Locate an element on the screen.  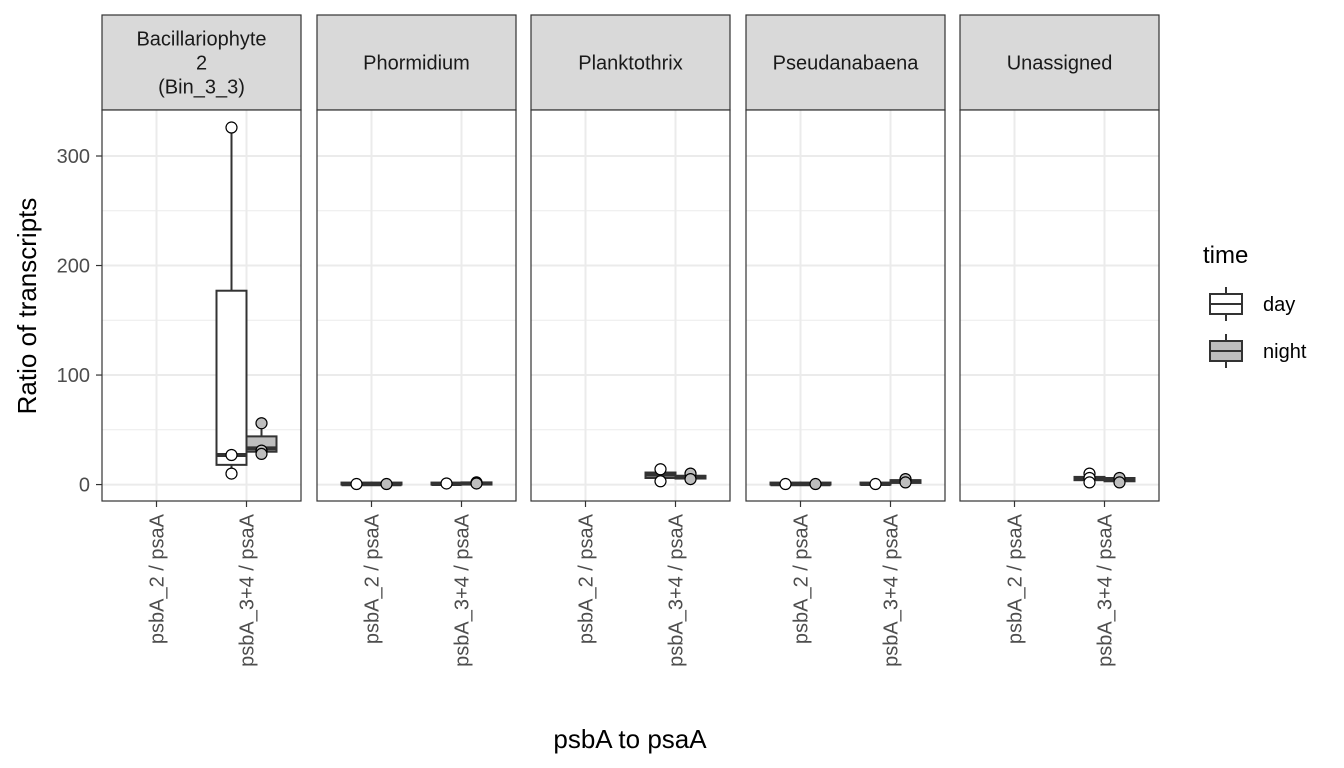
facet-panel: Phormidium psbA_2 / psaA psbA_3+4 / psaA is located at coordinates (416, 340).